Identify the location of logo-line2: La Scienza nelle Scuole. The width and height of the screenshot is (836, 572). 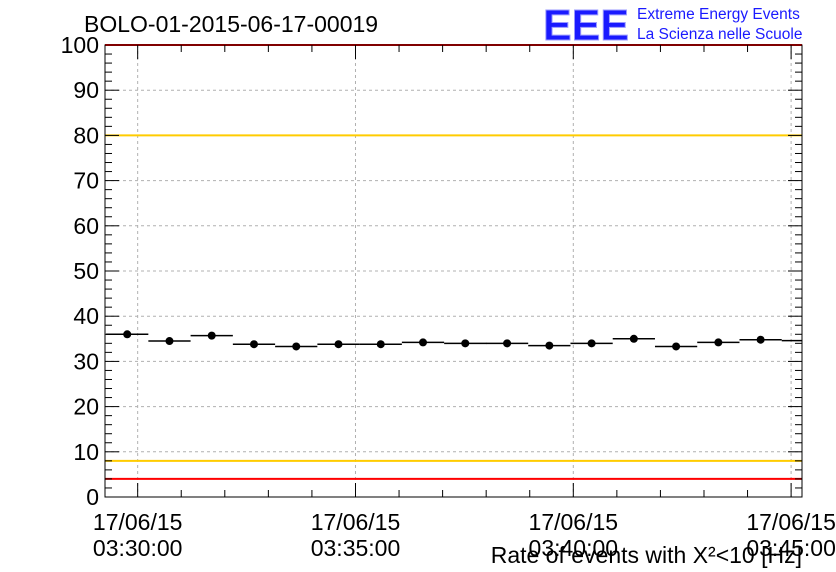
(719, 34).